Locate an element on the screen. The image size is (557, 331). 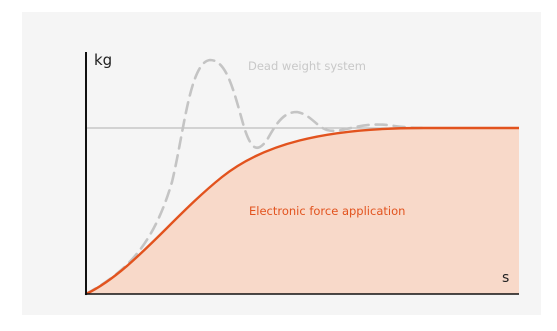
x-axis-unit-label: s is located at coordinates (505, 278).